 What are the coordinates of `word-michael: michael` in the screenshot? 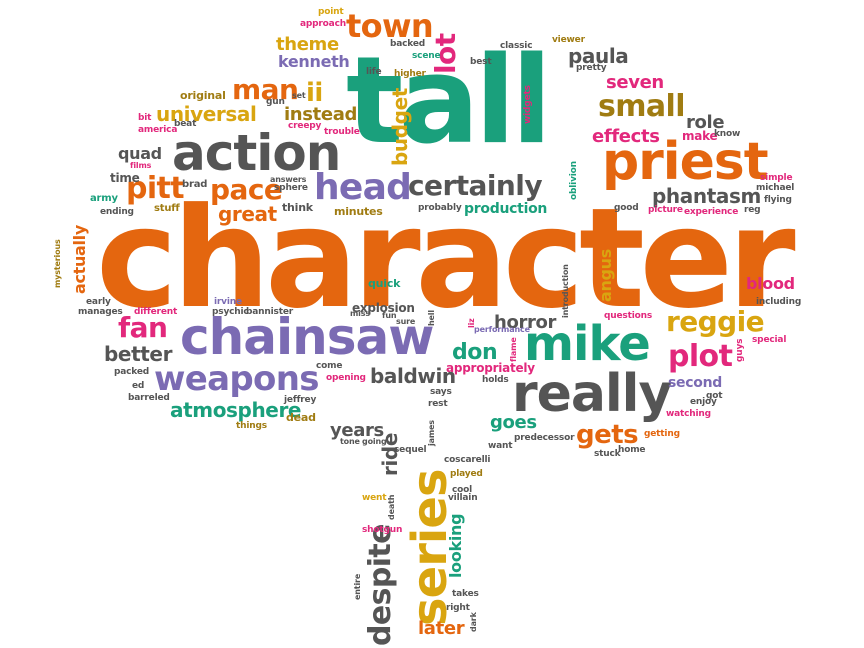 It's located at (775, 188).